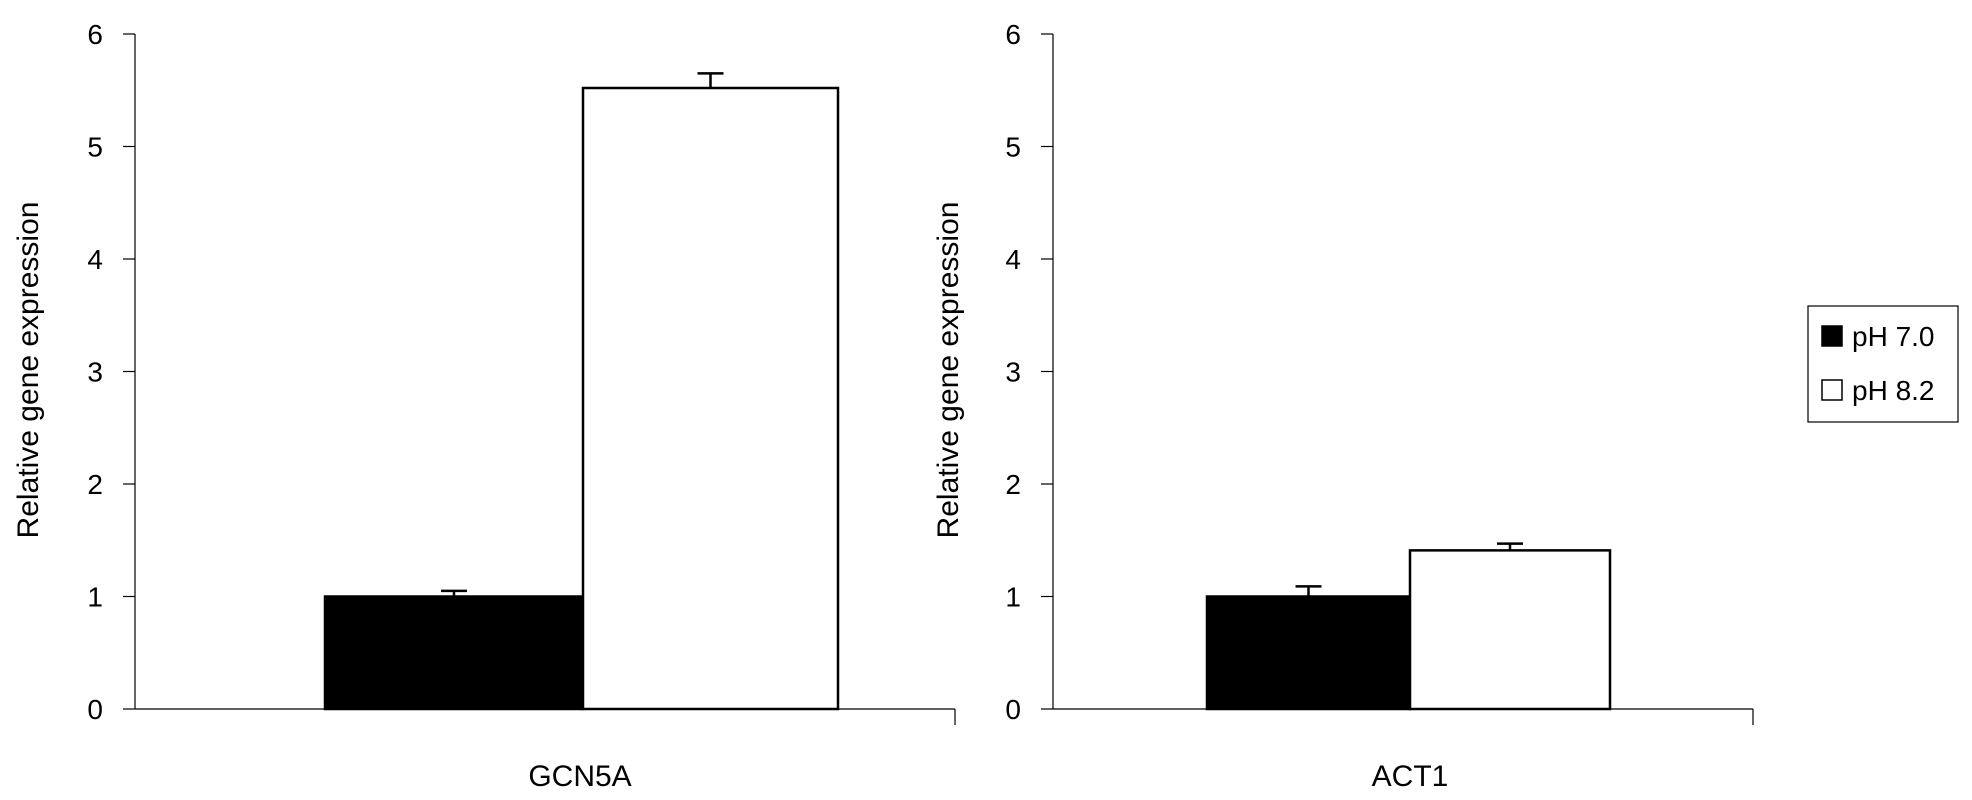 This screenshot has width=1972, height=800. What do you see at coordinates (1410, 776) in the screenshot?
I see `x-category-label: ACT1` at bounding box center [1410, 776].